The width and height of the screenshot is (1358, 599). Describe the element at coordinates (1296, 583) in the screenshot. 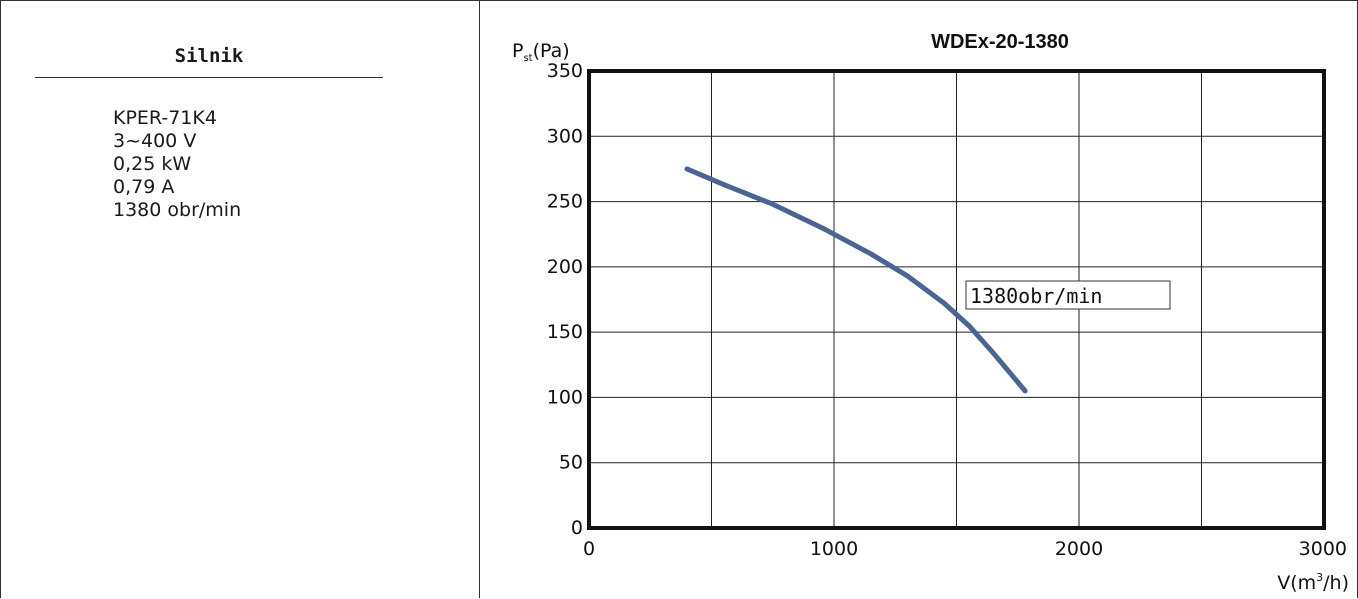

I see `x-axis-label-main: V(m` at that location.